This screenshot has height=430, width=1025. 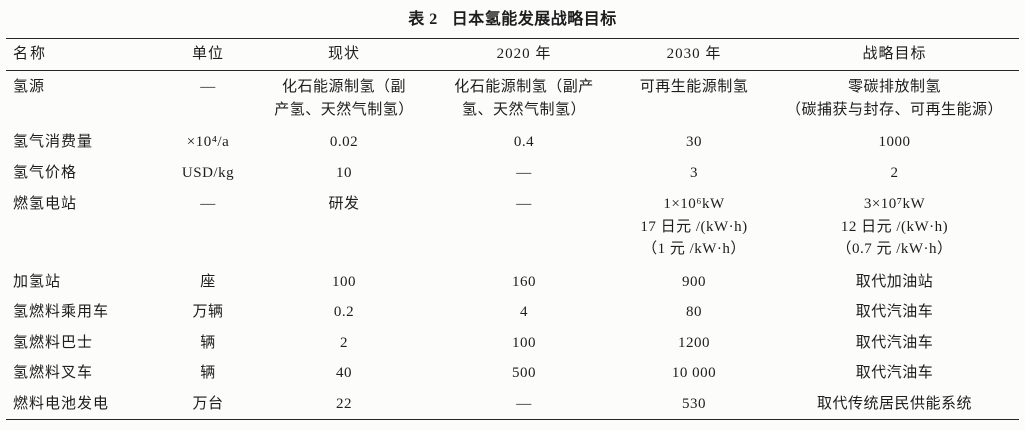 I want to click on column-header-name: 名称, so click(x=82, y=54).